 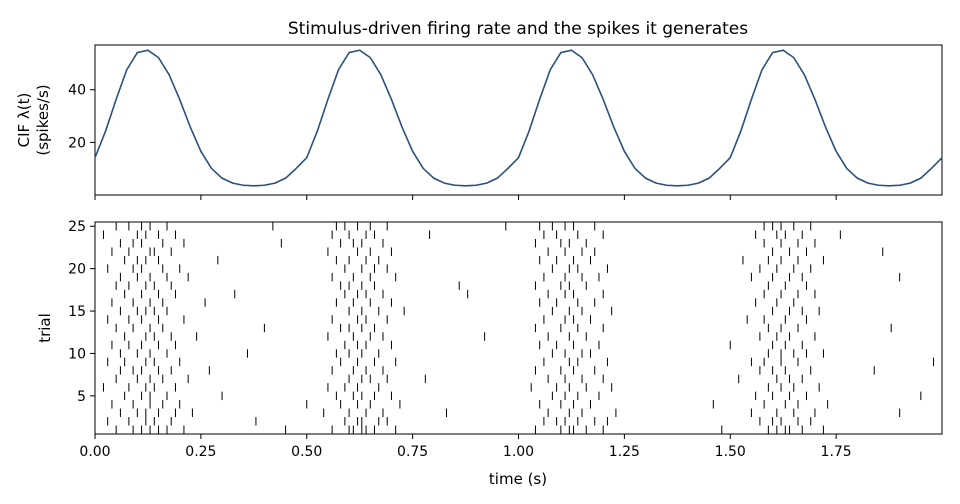 What do you see at coordinates (200, 452) in the screenshot?
I see `raster-x-tick-label: 0.25` at bounding box center [200, 452].